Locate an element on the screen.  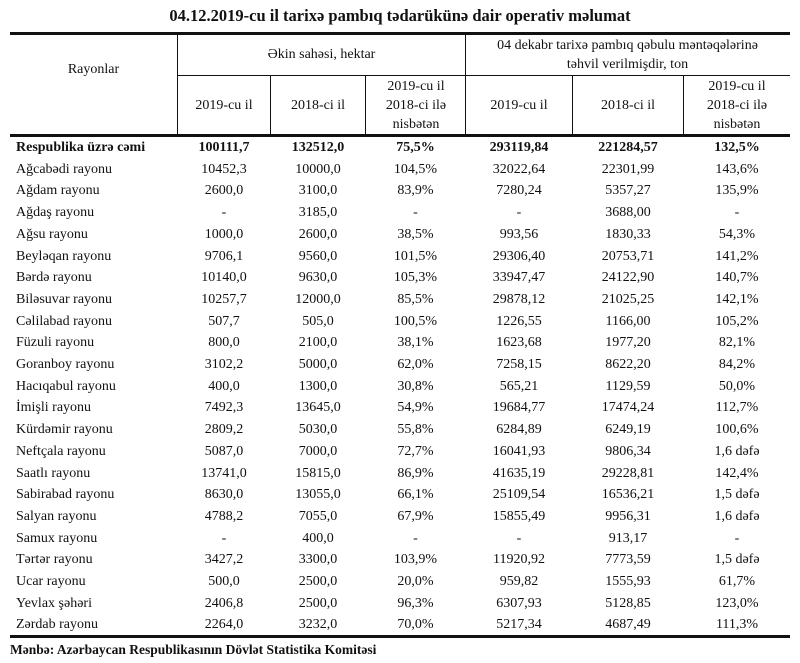
area-2018: 1300,0 is located at coordinates (318, 386).